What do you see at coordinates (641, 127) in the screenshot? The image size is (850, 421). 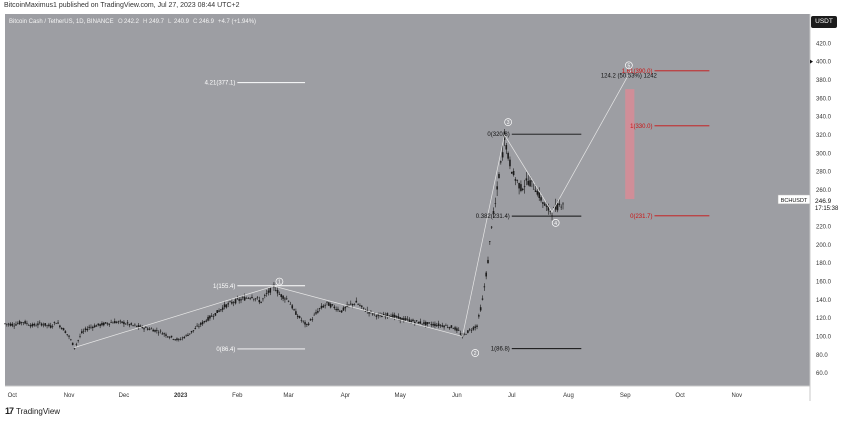 I see `fib-level-label: 1(330.0)` at bounding box center [641, 127].